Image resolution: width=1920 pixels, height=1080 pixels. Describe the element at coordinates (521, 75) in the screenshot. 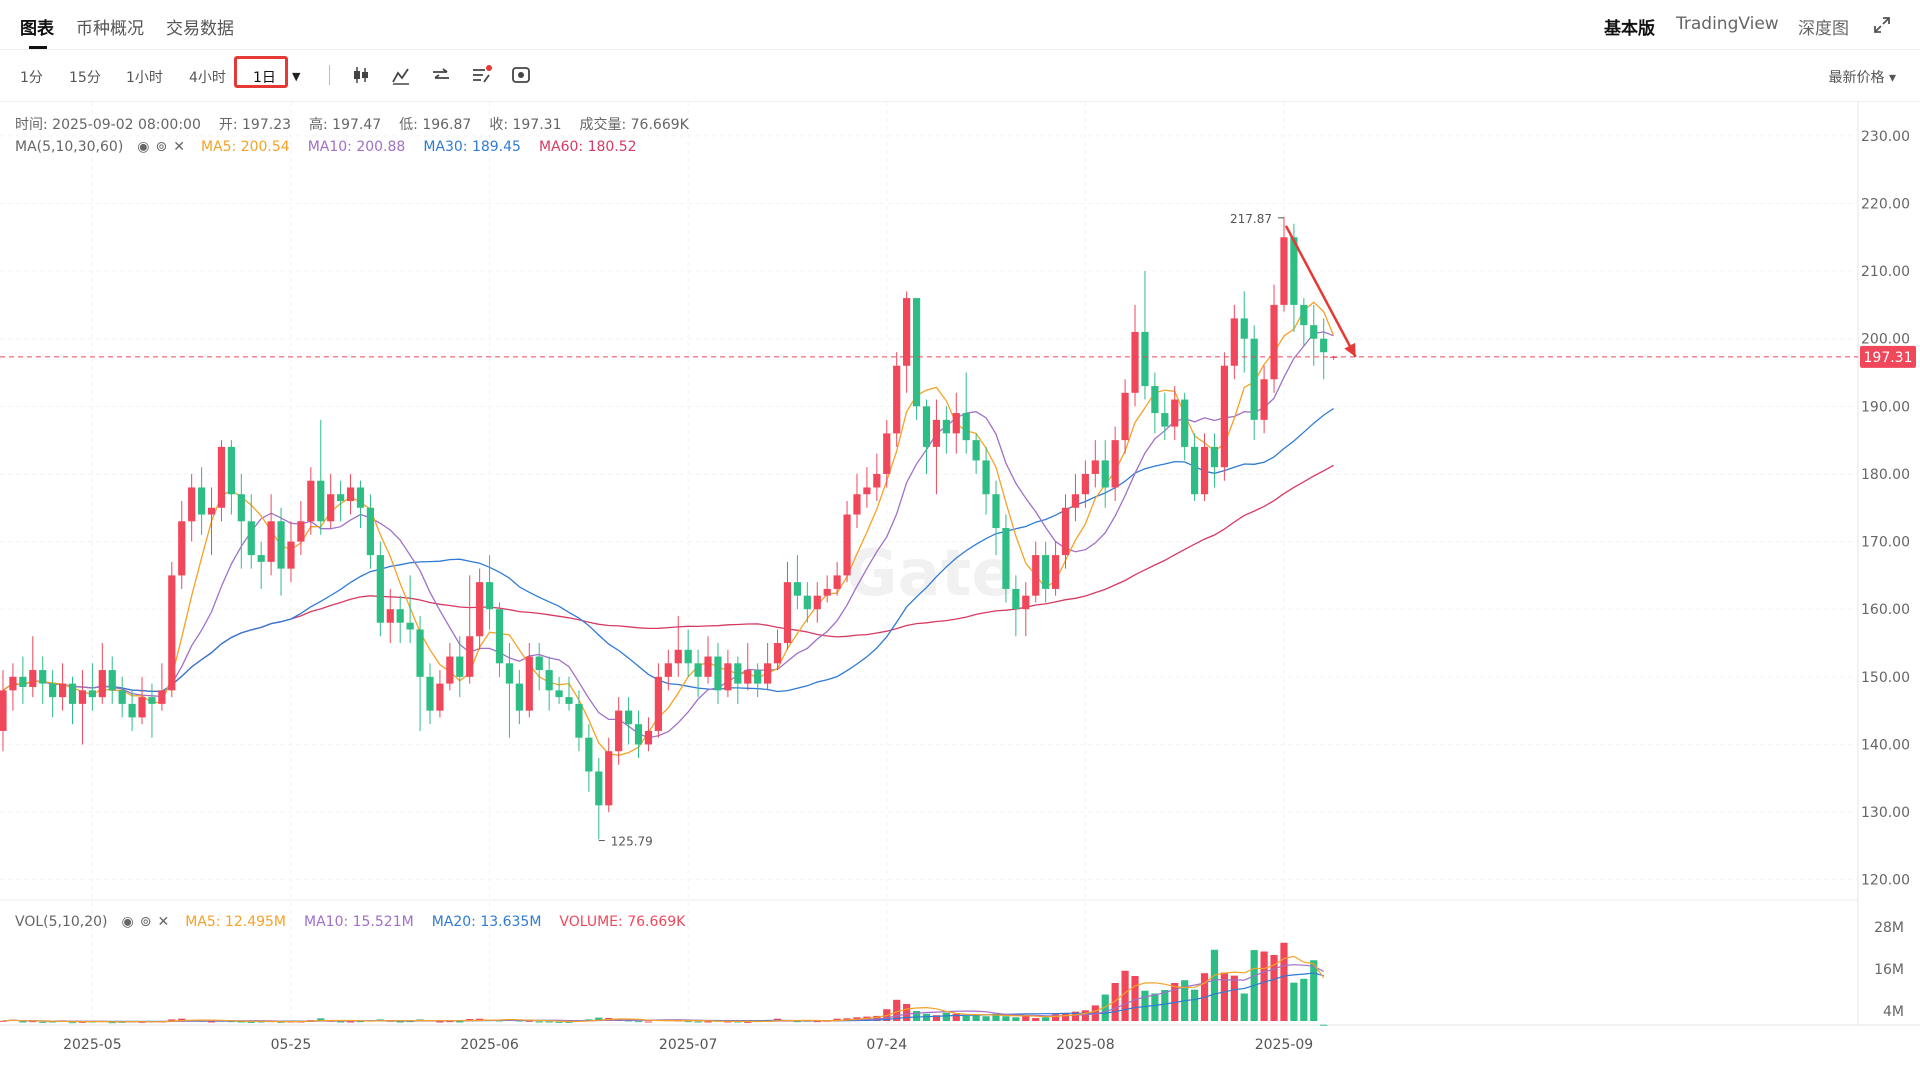

I see `template-icon` at that location.